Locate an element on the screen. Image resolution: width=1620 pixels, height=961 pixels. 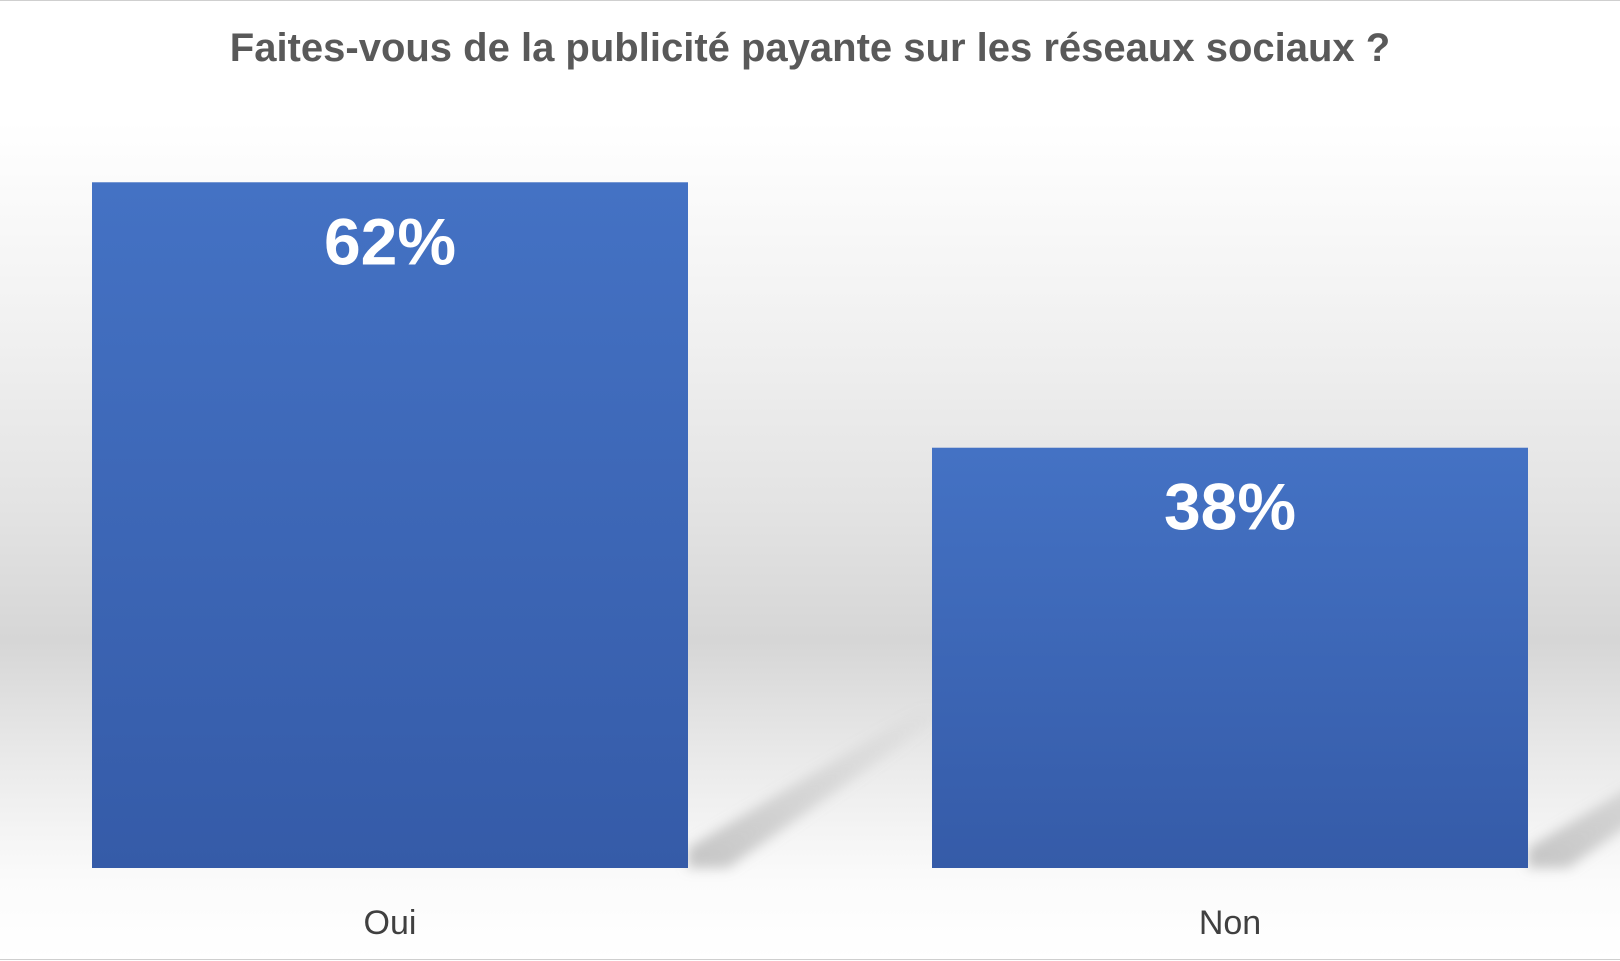
bar-shadows is located at coordinates (1154, 788).